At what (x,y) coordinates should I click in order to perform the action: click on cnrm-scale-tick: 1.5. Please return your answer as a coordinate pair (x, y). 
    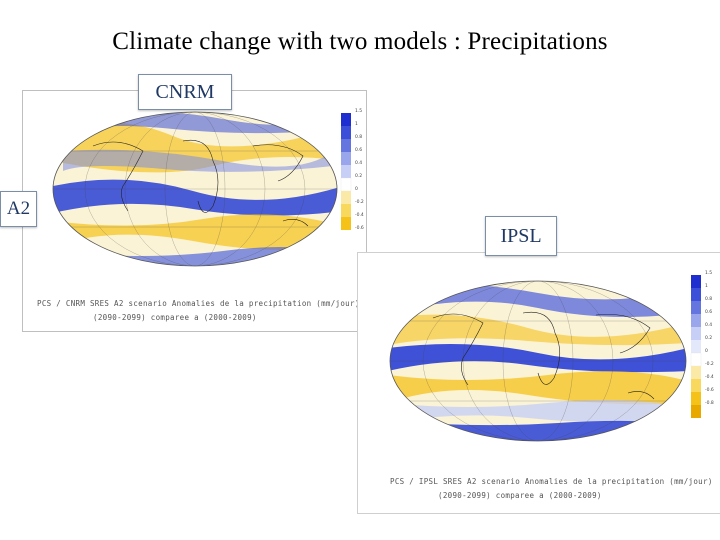
    Looking at the image, I should click on (359, 111).